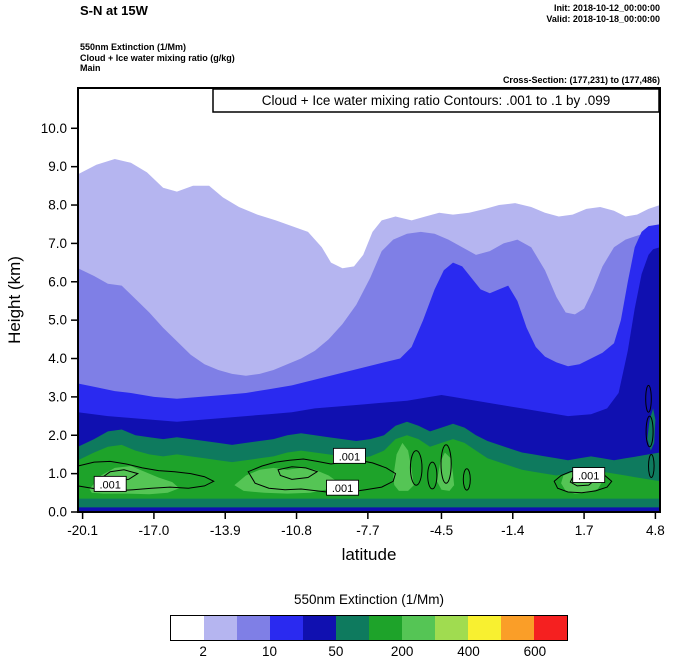 Image resolution: width=674 pixels, height=668 pixels. I want to click on fill-region-bright-green-midleft, so click(286, 480).